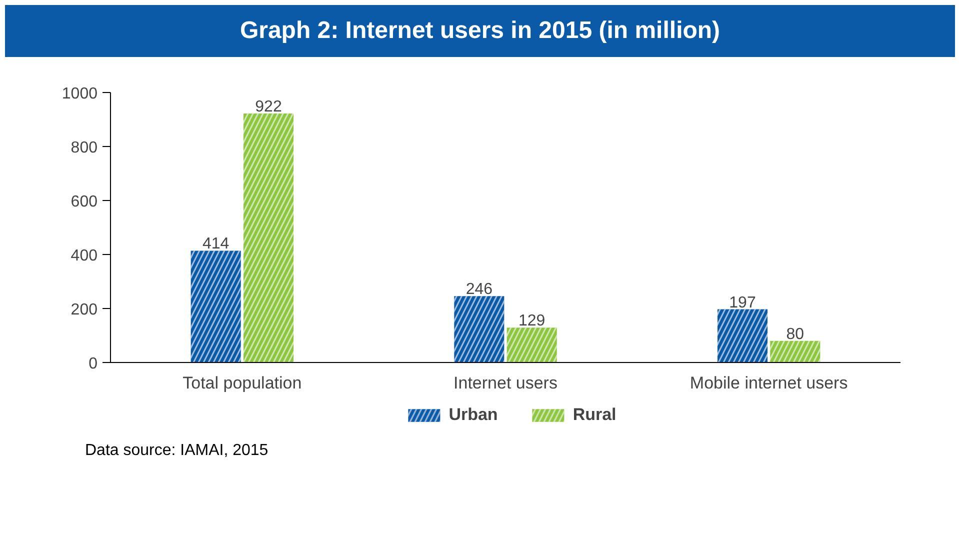 The height and width of the screenshot is (533, 959). I want to click on x-tick-label: Internet users, so click(506, 383).